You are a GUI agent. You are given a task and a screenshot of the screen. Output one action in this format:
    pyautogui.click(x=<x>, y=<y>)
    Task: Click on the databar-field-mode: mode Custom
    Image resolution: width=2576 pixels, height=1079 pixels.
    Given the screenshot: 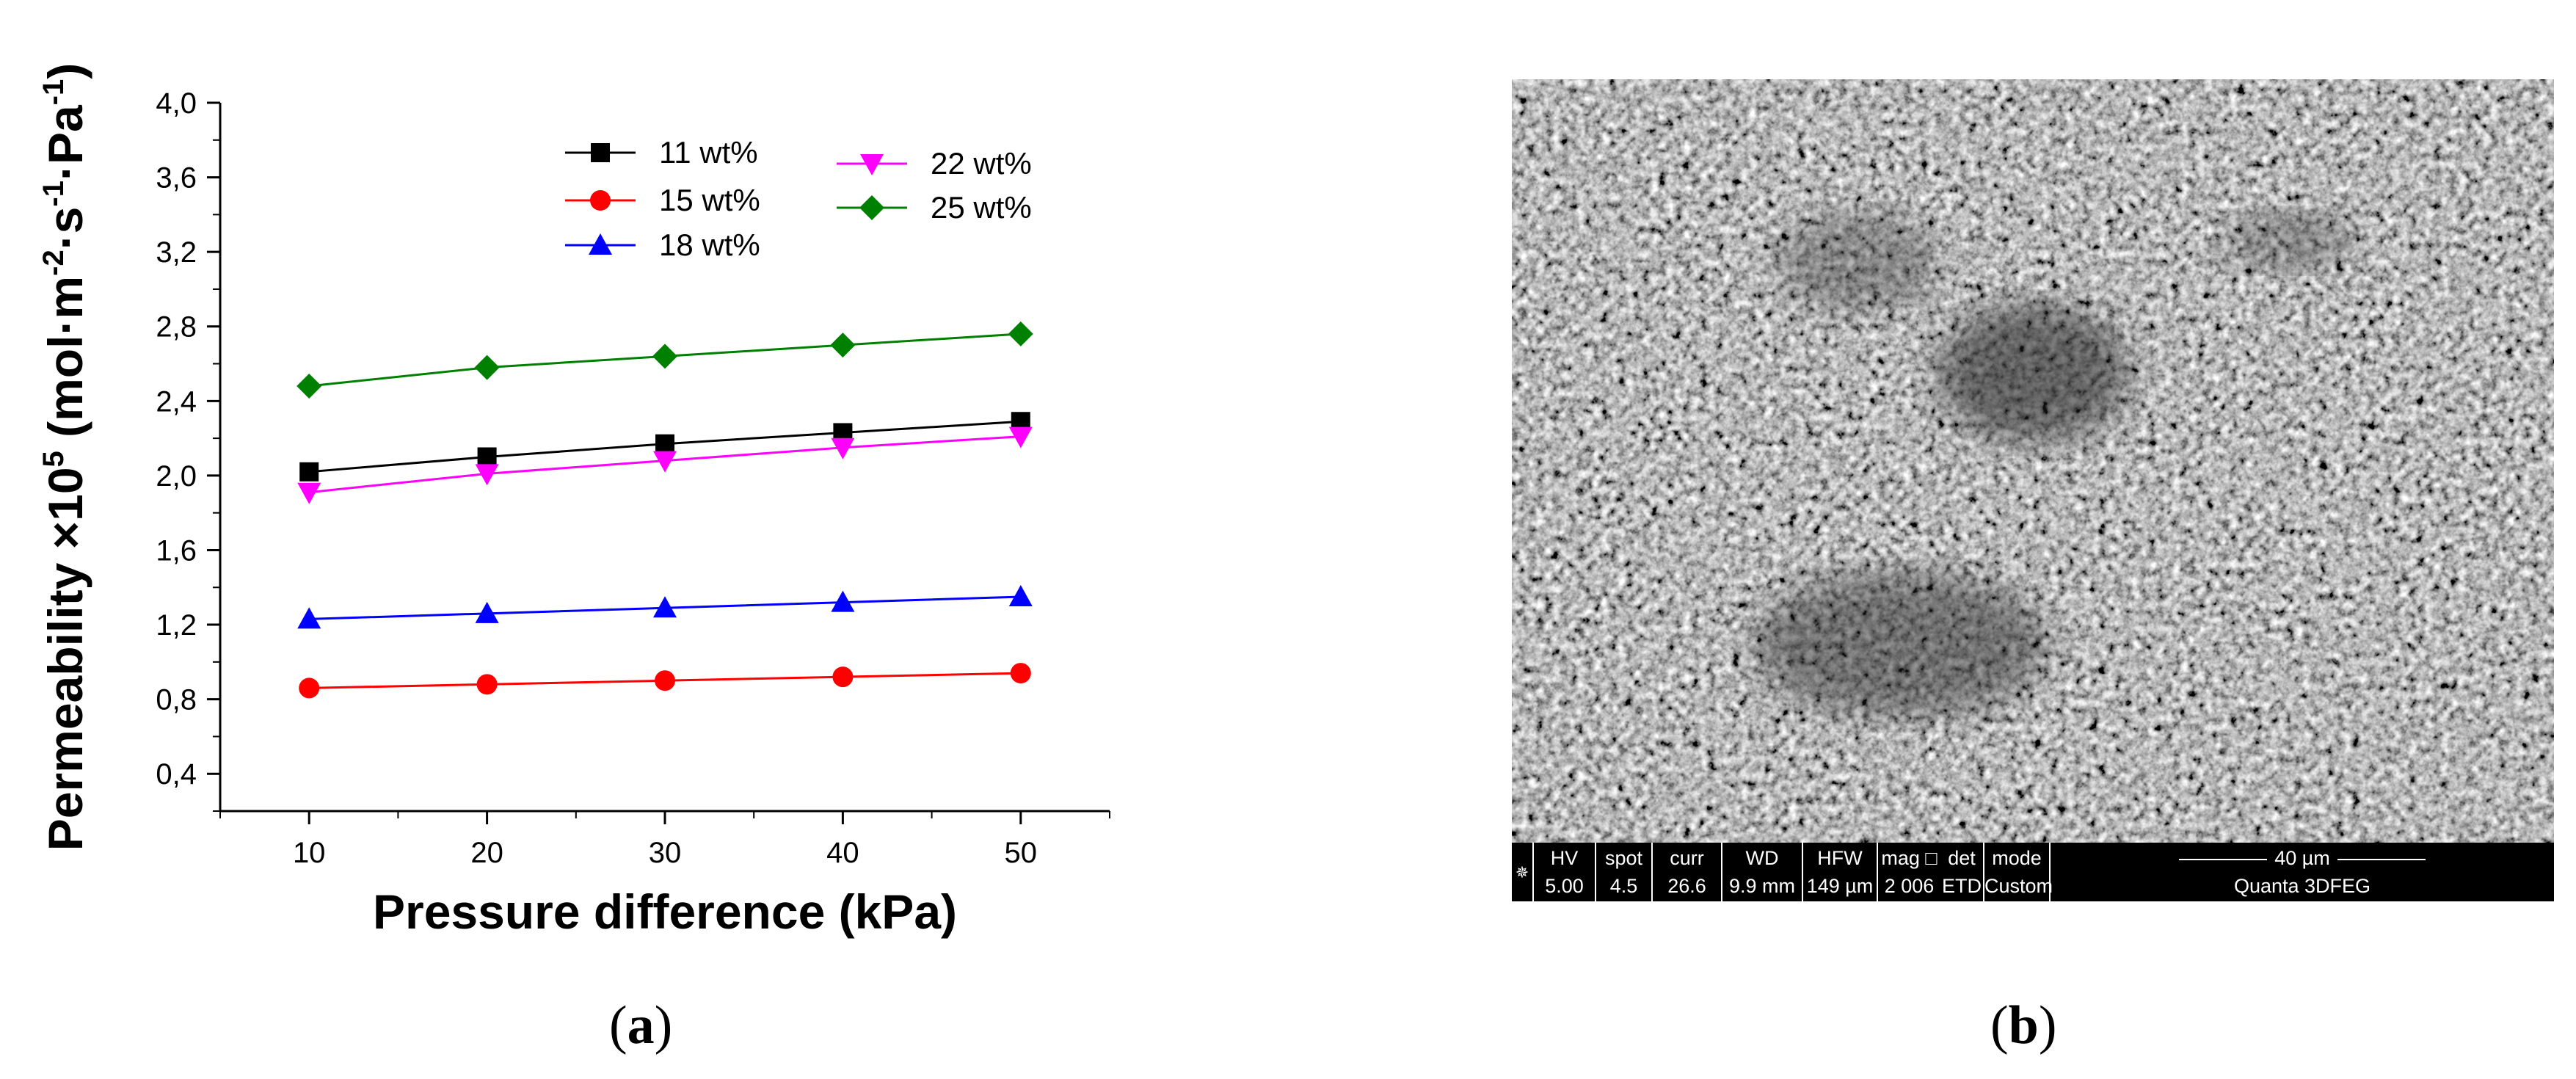 What is the action you would take?
    pyautogui.click(x=2018, y=872)
    